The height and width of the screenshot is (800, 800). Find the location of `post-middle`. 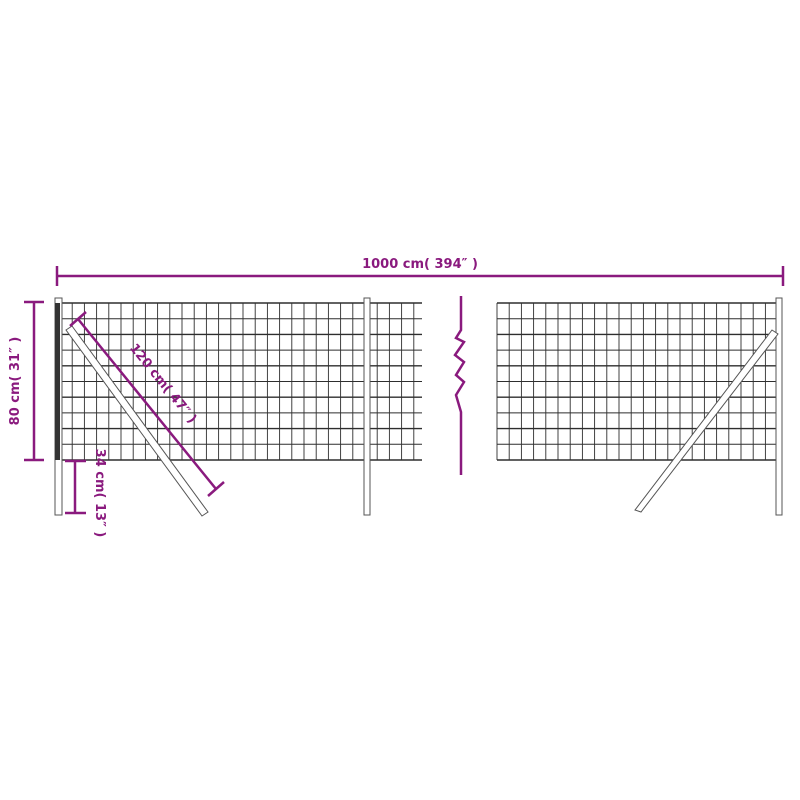

post-middle is located at coordinates (367, 406).